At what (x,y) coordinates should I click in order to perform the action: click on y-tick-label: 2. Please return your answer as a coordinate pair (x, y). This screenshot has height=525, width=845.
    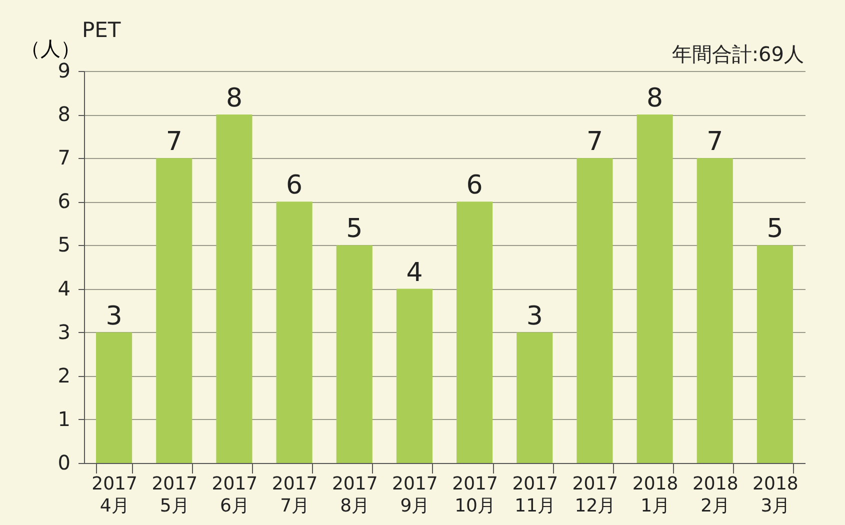
    Looking at the image, I should click on (64, 375).